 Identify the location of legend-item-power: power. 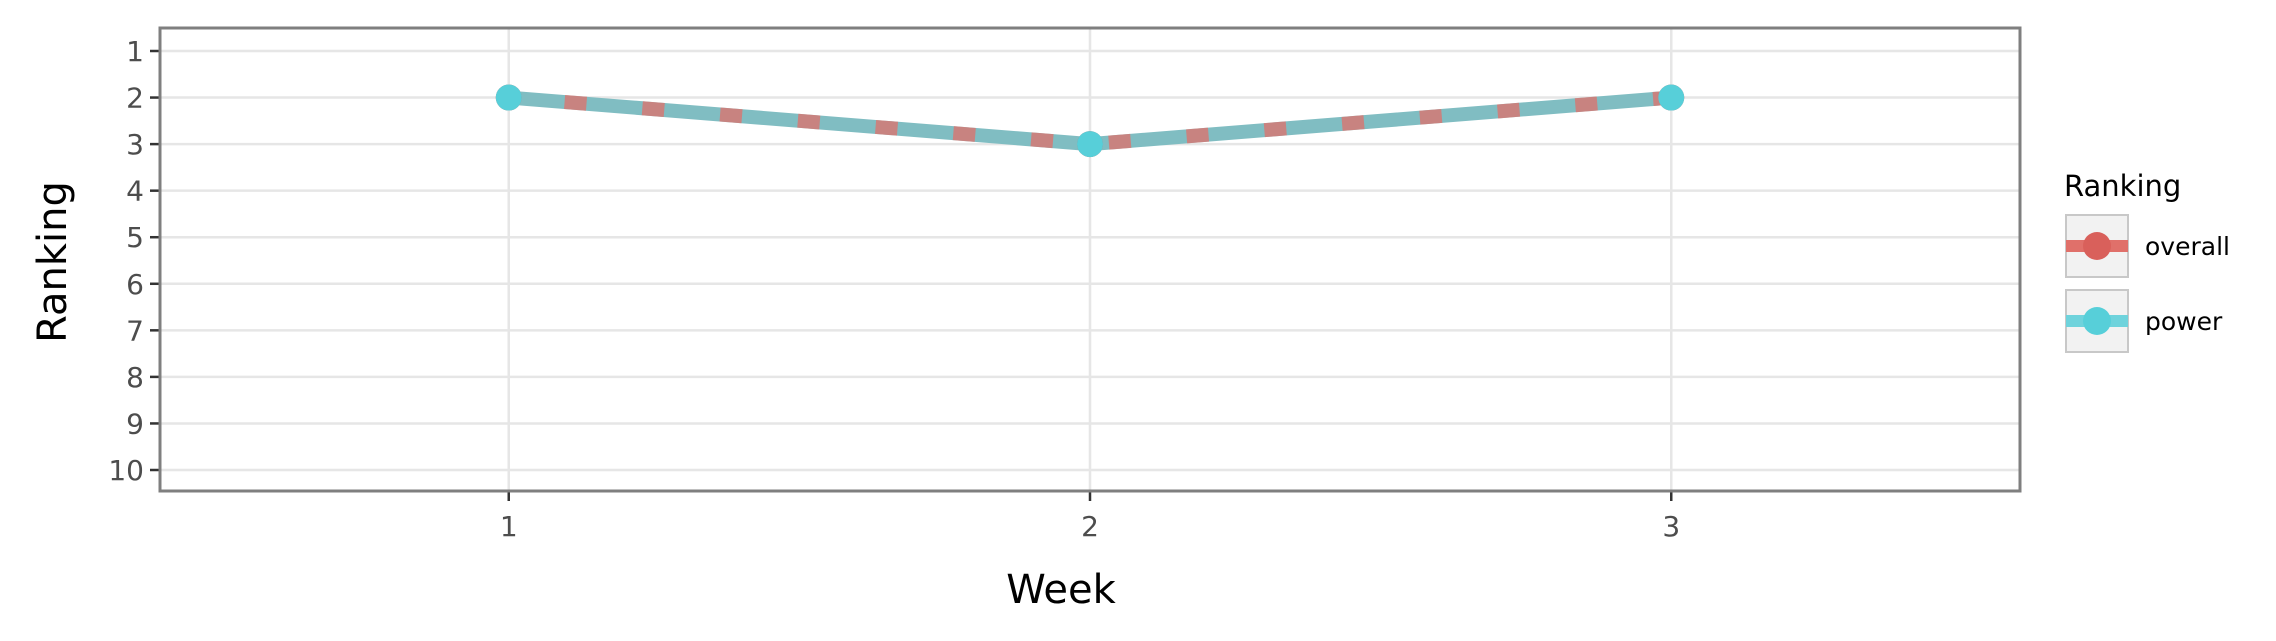
(2144, 321).